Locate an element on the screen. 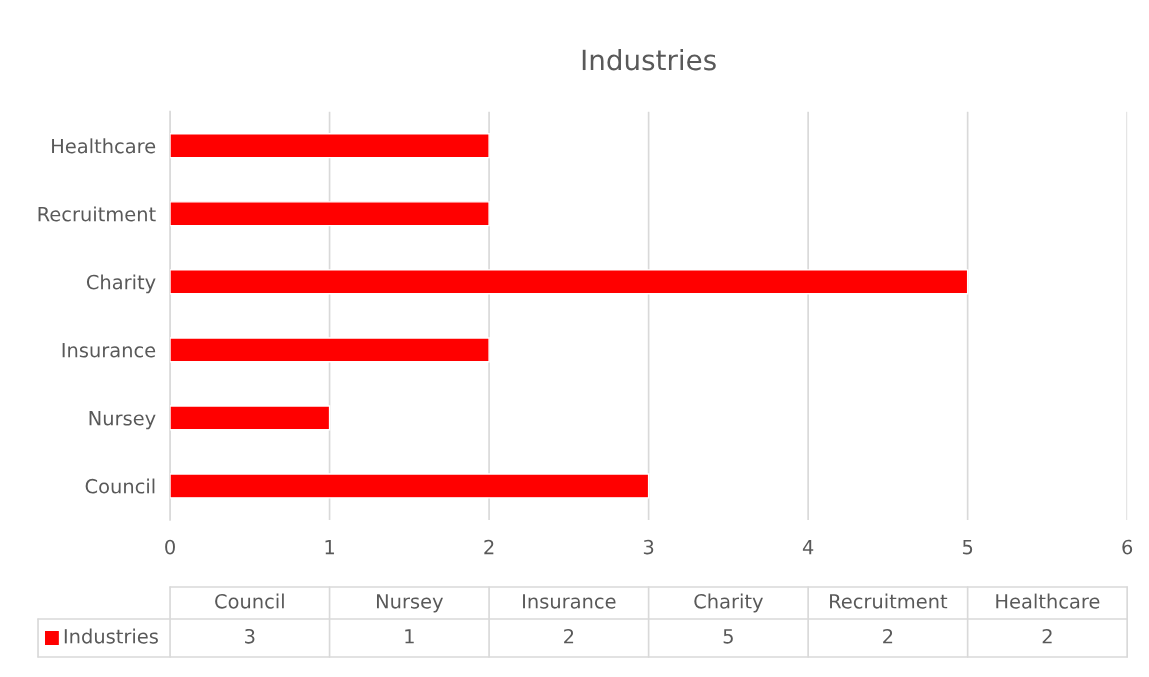  y-tick-label: Council is located at coordinates (120, 486).